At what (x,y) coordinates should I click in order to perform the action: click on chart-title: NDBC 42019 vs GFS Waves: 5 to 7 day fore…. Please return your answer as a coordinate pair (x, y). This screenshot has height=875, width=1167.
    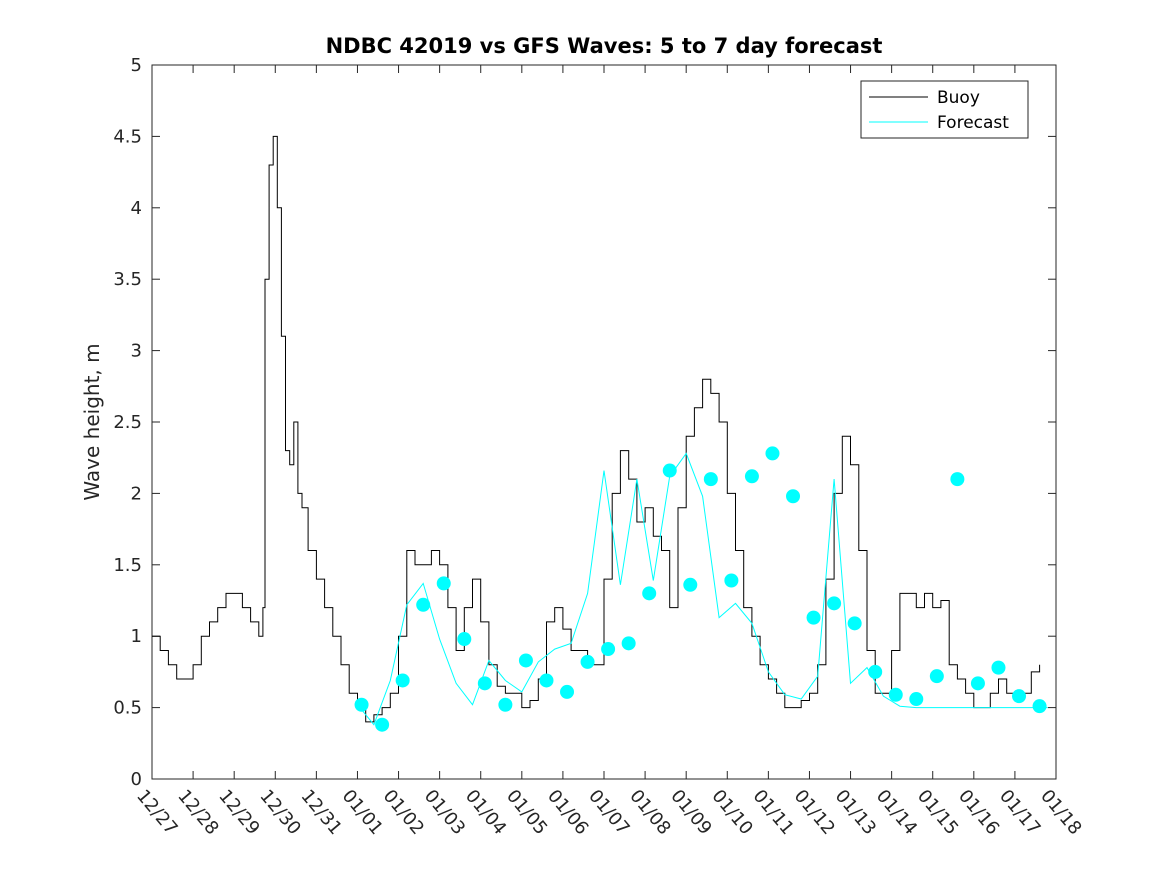
    Looking at the image, I should click on (604, 46).